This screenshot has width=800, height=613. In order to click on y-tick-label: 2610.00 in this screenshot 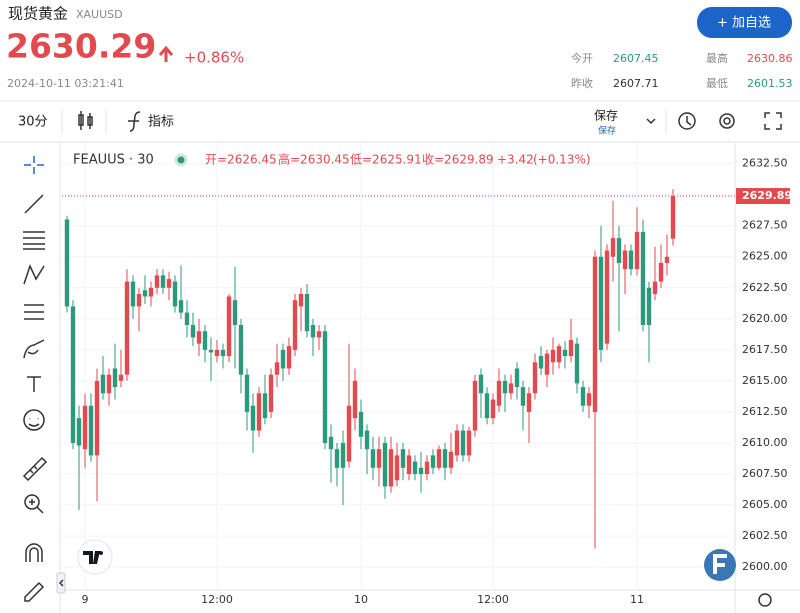, I will do `click(765, 442)`.